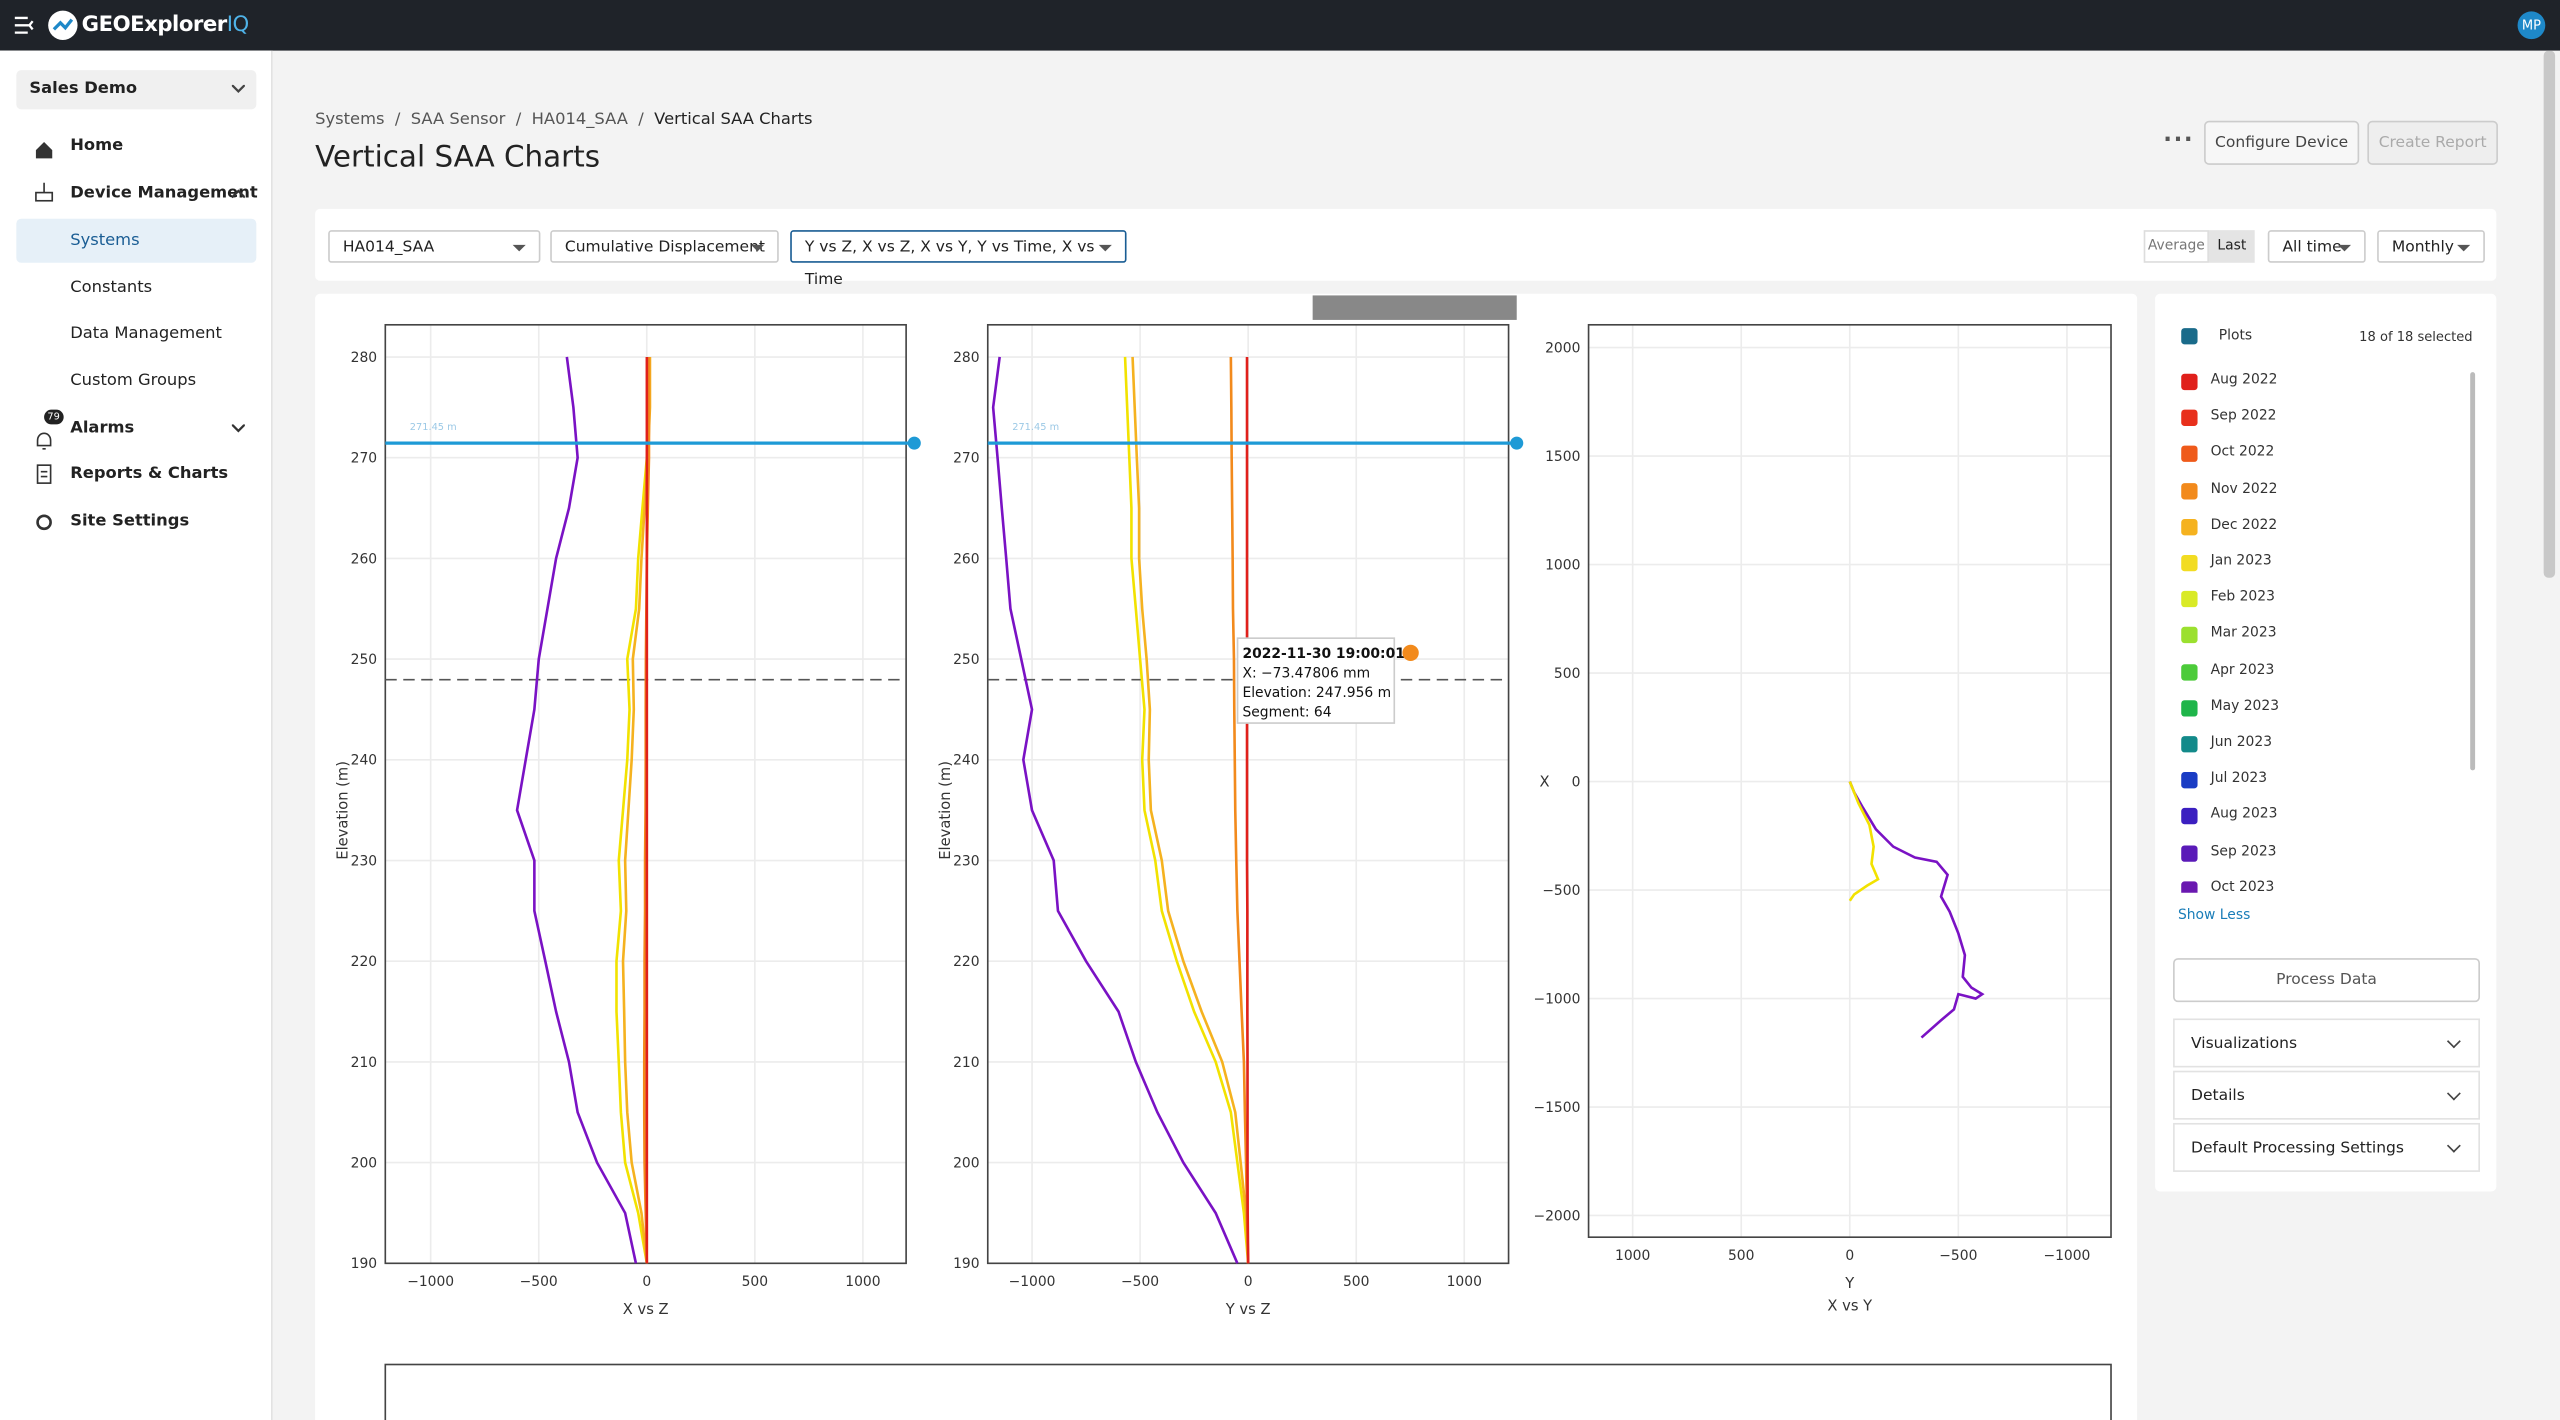 This screenshot has height=1420, width=2560. I want to click on y-tick-label: −1000, so click(1557, 999).